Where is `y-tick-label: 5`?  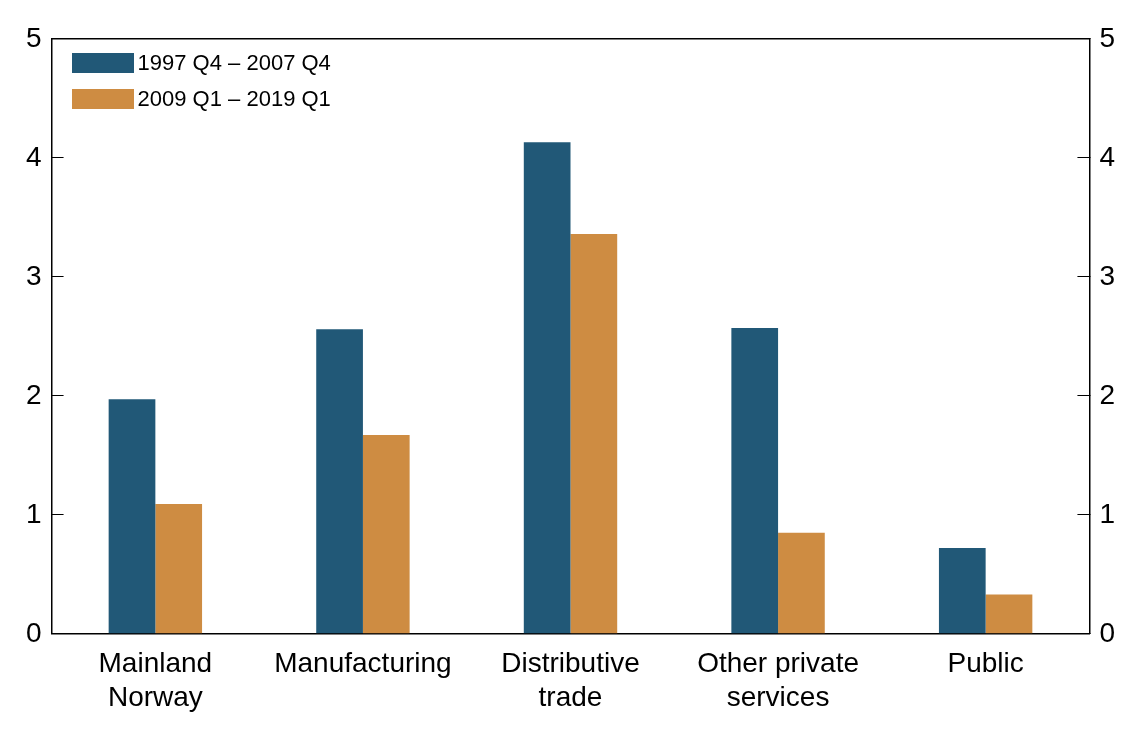
y-tick-label: 5 is located at coordinates (33, 37).